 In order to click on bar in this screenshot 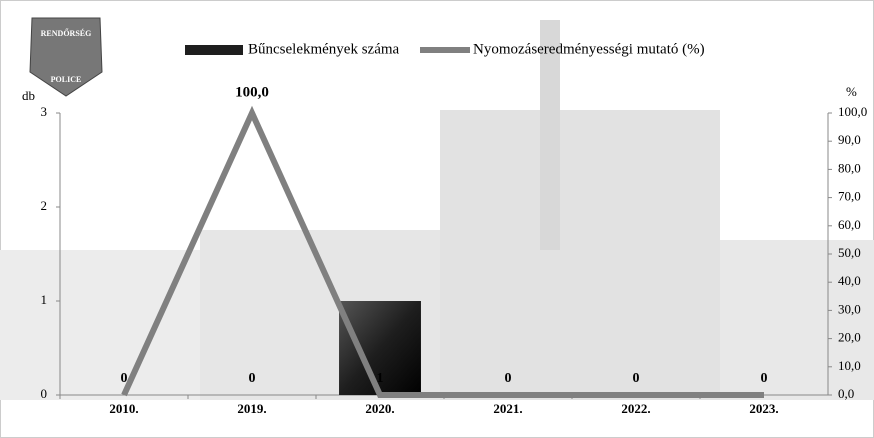, I will do `click(380, 348)`.